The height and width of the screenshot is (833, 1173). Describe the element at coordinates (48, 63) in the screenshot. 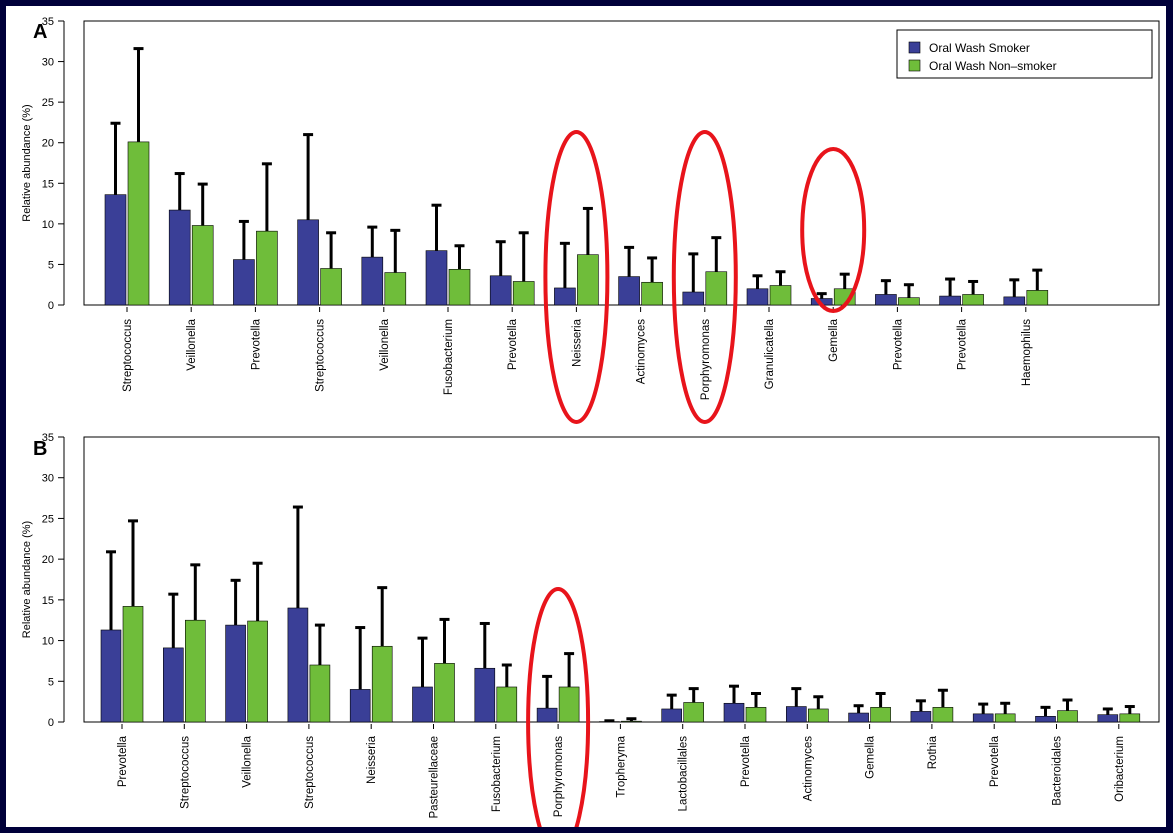

I see `y-tick-label: 30` at that location.